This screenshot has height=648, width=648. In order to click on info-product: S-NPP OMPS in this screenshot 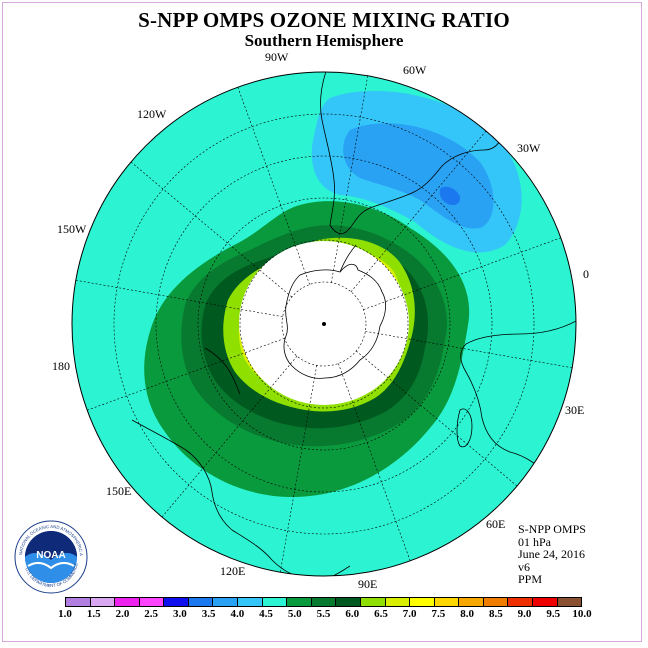, I will do `click(552, 529)`.